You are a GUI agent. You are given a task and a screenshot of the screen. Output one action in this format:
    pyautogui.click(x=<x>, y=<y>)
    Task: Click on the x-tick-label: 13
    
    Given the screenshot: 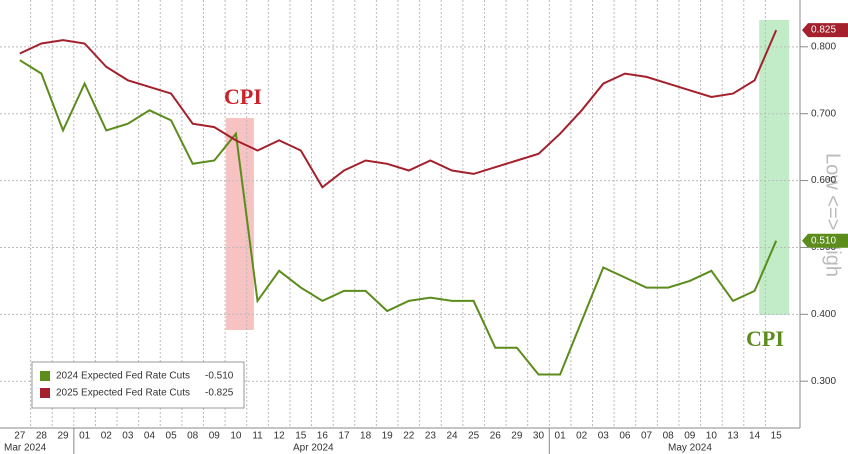 What is the action you would take?
    pyautogui.click(x=733, y=436)
    